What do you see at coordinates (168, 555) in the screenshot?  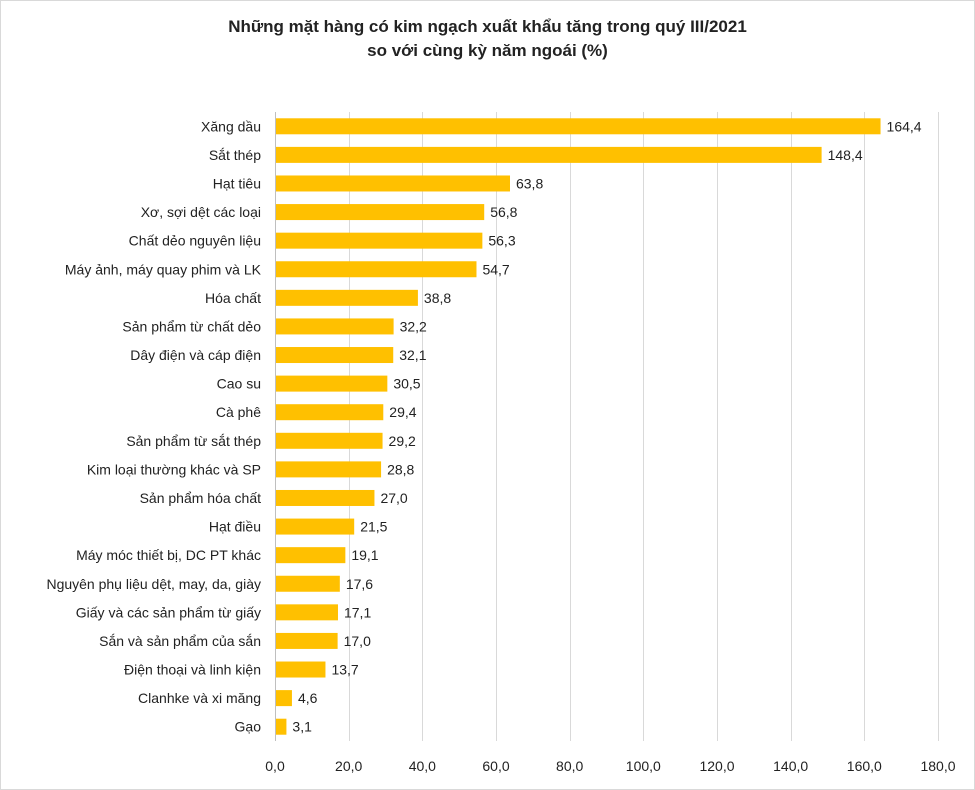 I see `category-label: Máy móc thiết bị, DC PT khác` at bounding box center [168, 555].